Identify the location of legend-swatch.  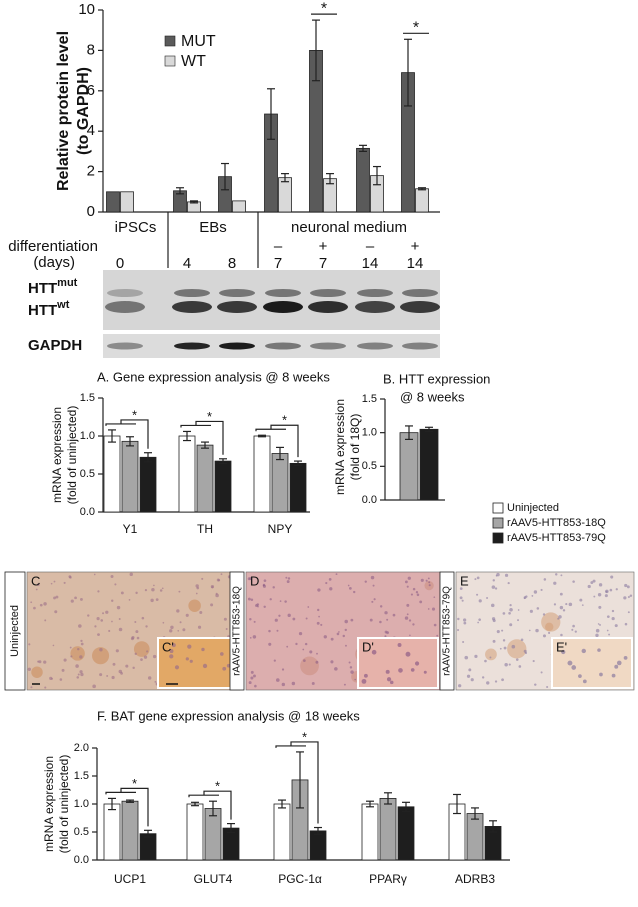
(498, 538).